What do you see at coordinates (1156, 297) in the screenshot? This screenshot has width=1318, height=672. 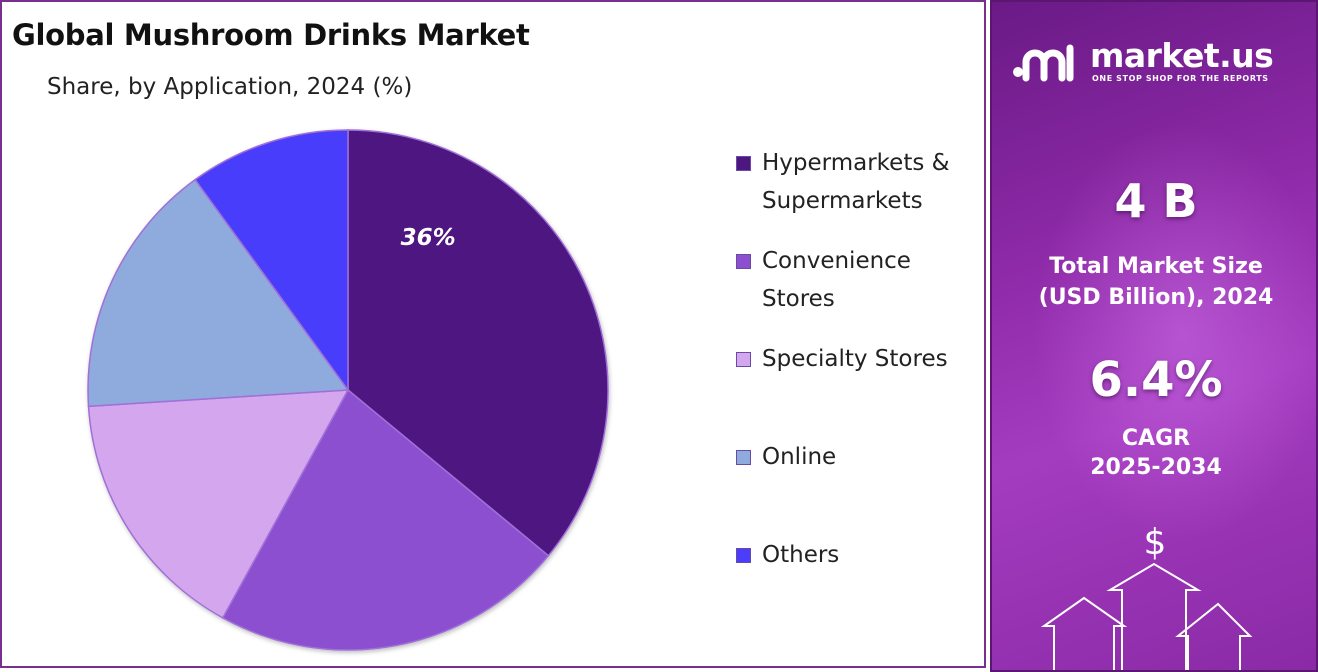 I see `market-size-label-line2: (USD Billion), 2024` at bounding box center [1156, 297].